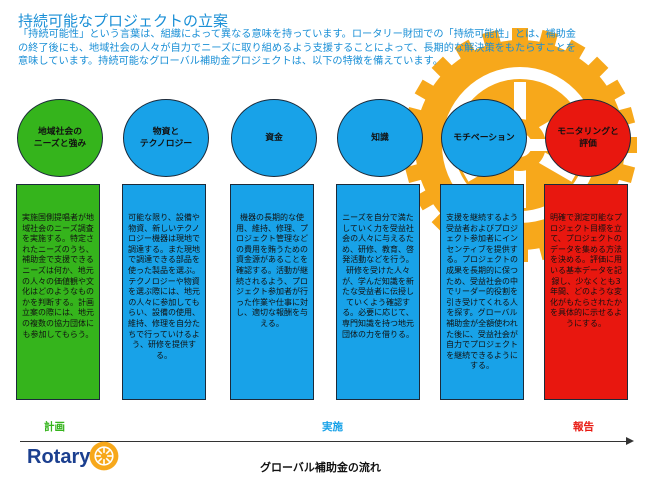  I want to click on flow-label: グローバル補助金の流れ, so click(320, 467).